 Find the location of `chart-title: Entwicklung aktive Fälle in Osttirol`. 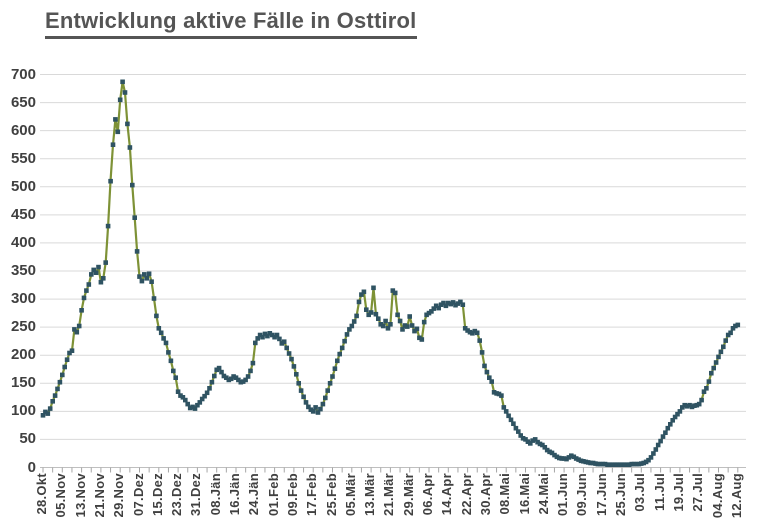

chart-title: Entwicklung aktive Fälle in Osttirol is located at coordinates (231, 23).